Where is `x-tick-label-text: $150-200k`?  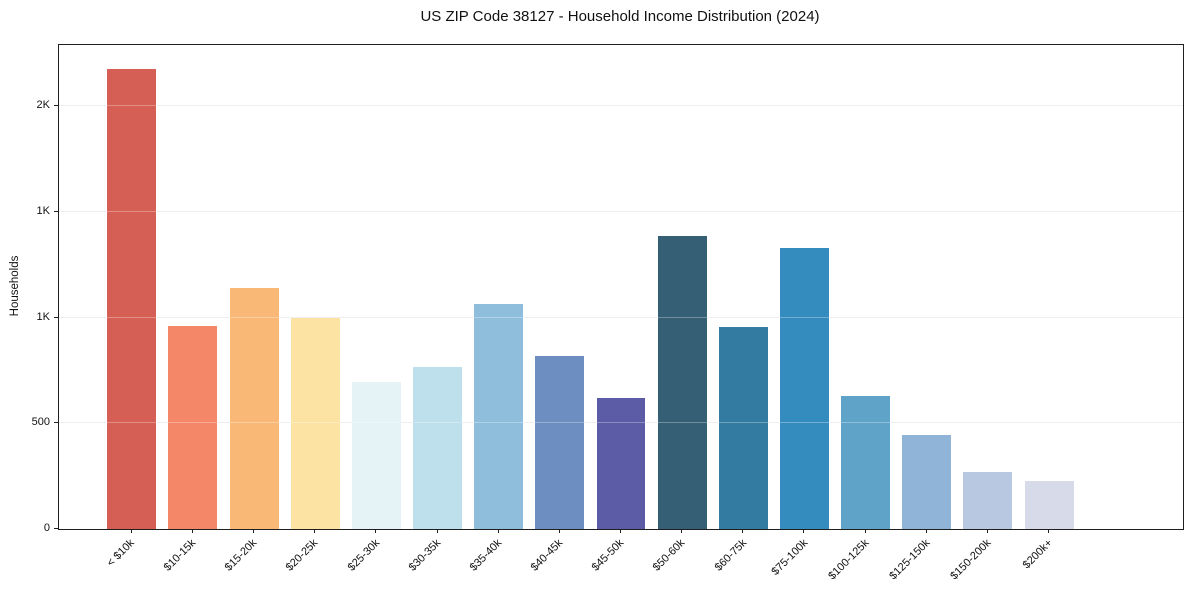
x-tick-label-text: $150-200k is located at coordinates (971, 560).